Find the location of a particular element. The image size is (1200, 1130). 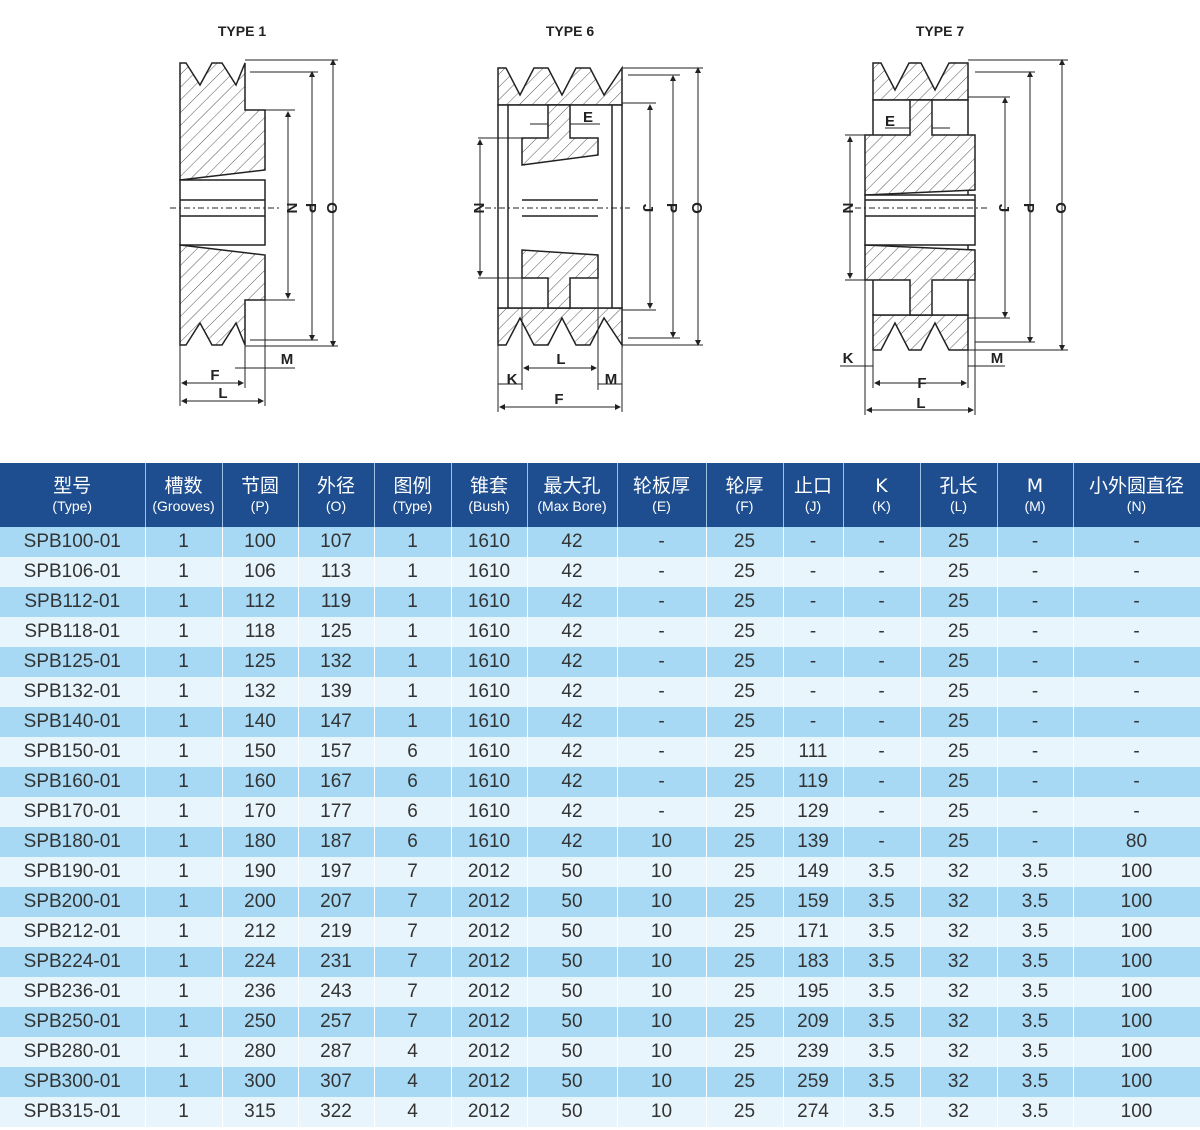

column-header: 孔长 (L) is located at coordinates (959, 495).